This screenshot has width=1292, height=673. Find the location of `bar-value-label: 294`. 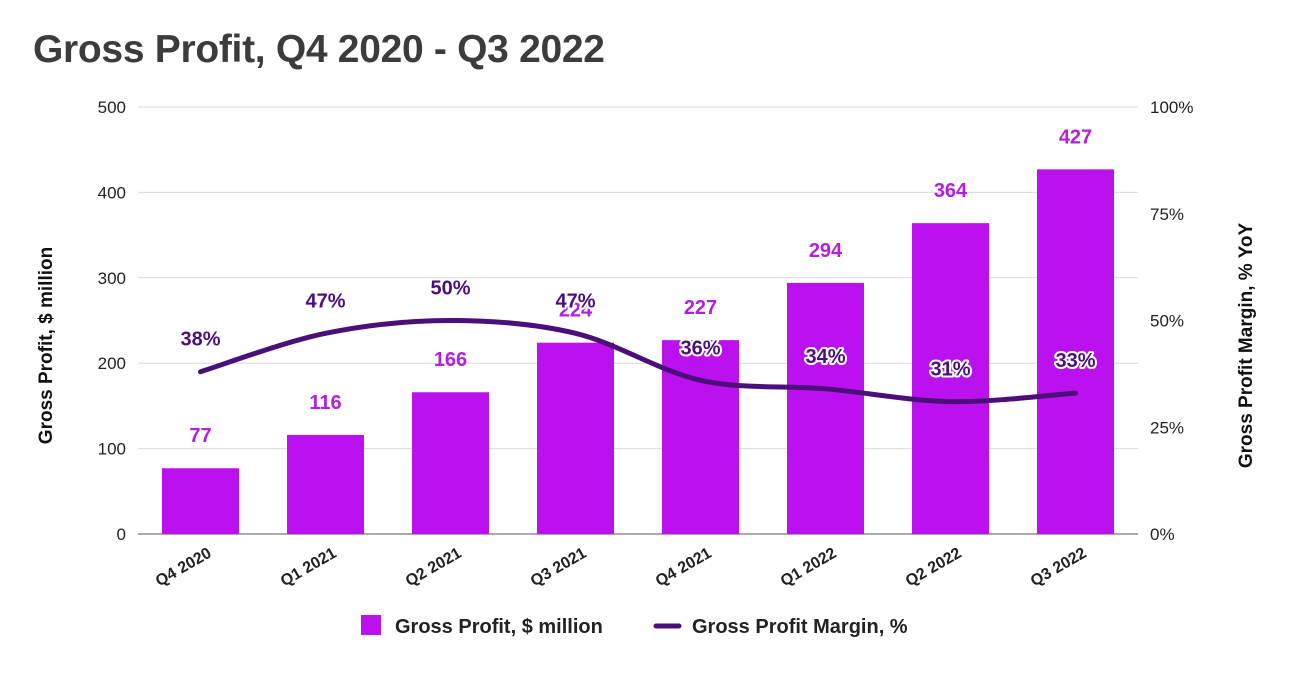

bar-value-label: 294 is located at coordinates (826, 251).